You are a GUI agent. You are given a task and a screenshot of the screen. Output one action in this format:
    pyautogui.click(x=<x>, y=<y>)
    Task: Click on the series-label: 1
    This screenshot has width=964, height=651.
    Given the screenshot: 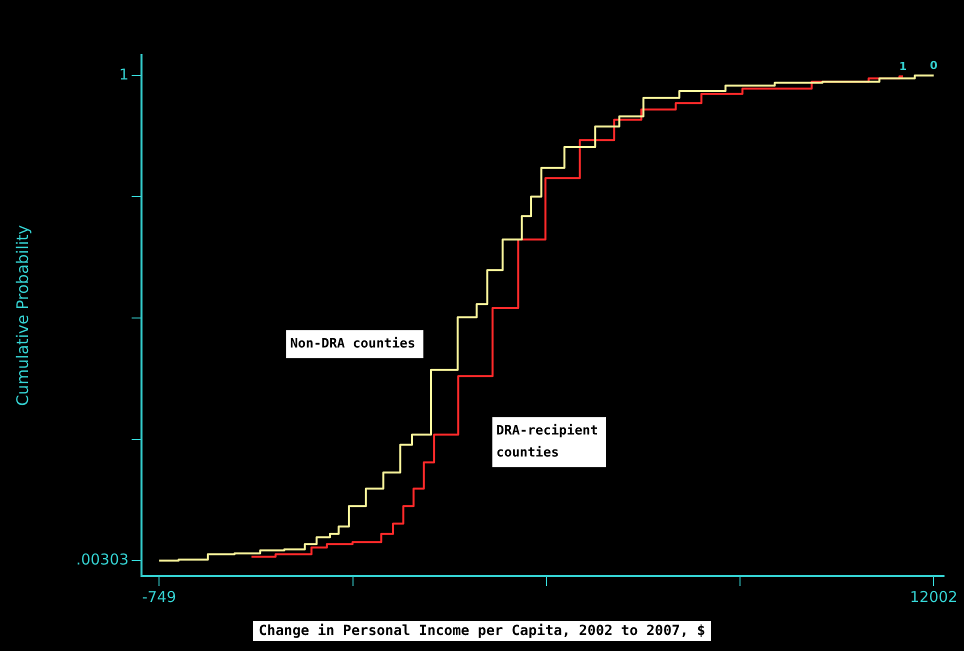 What is the action you would take?
    pyautogui.click(x=903, y=66)
    